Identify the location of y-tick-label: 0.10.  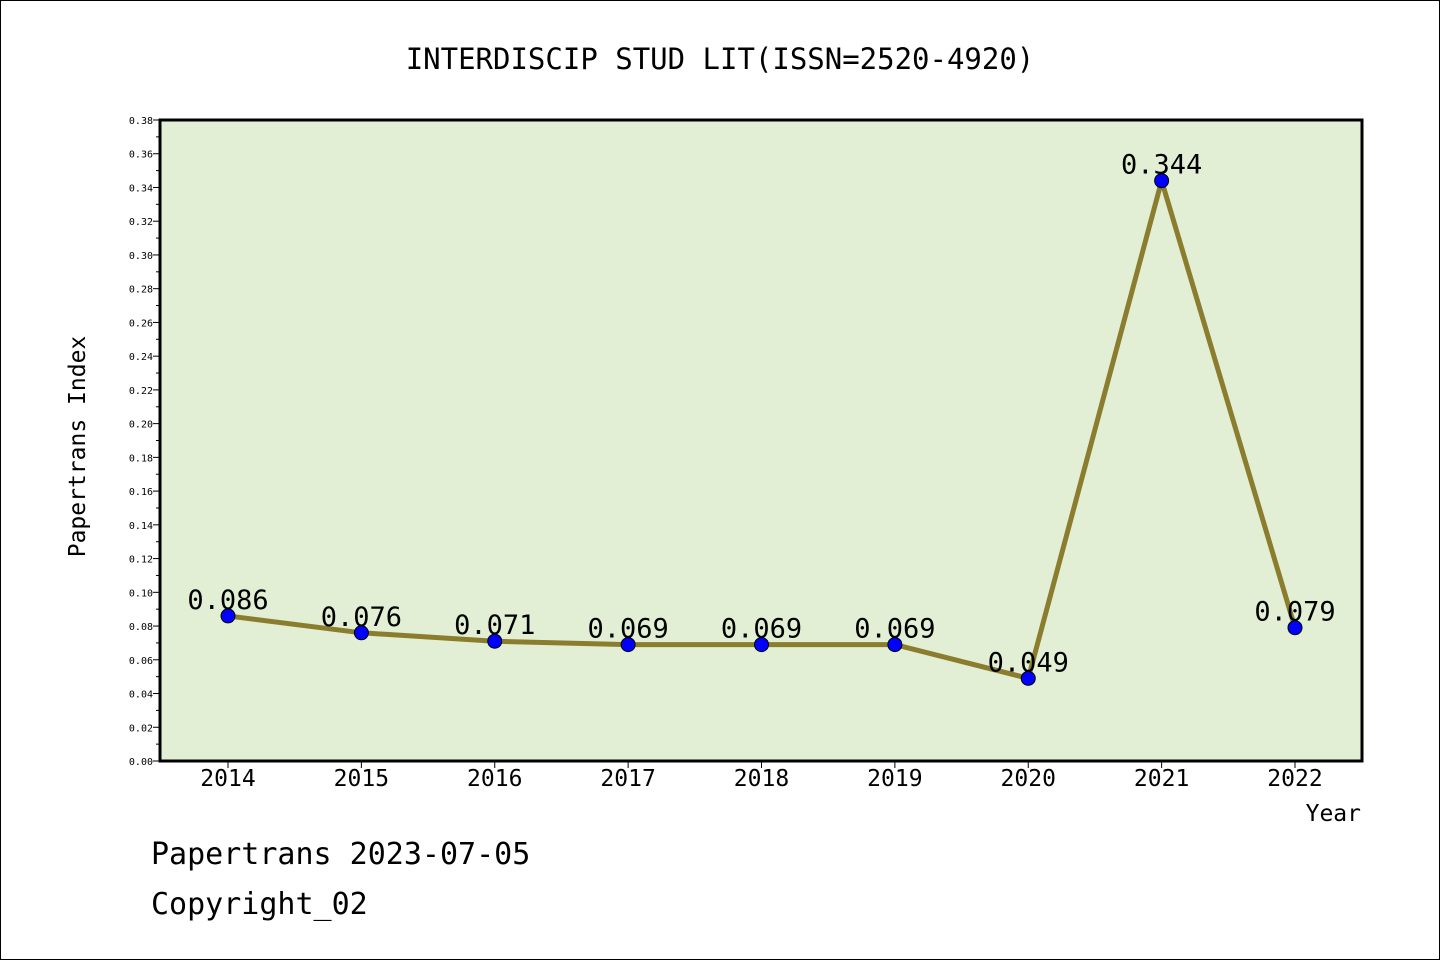
(141, 593).